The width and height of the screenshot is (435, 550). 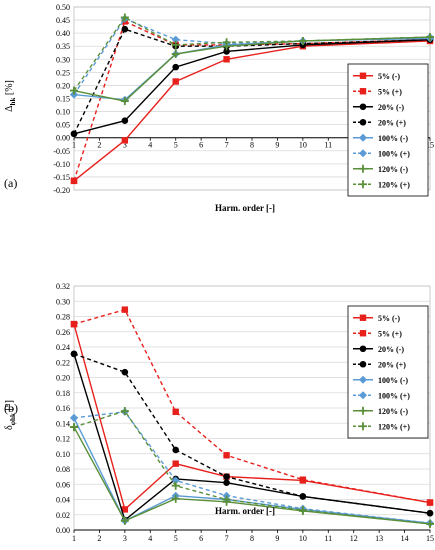 What do you see at coordinates (430, 538) in the screenshot?
I see `x-tick-label: 15` at bounding box center [430, 538].